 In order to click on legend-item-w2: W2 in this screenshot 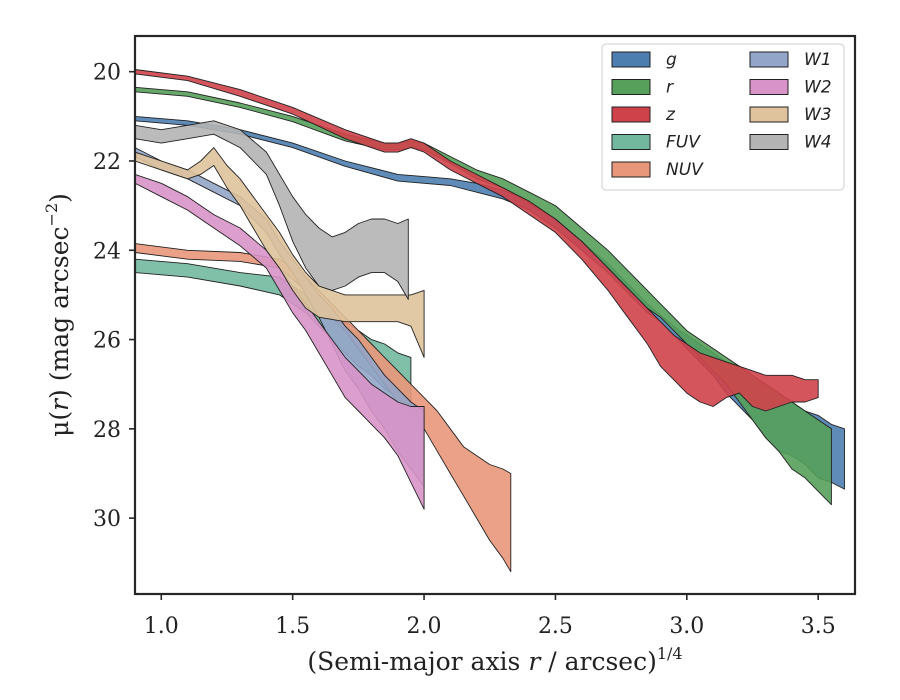, I will do `click(790, 88)`.